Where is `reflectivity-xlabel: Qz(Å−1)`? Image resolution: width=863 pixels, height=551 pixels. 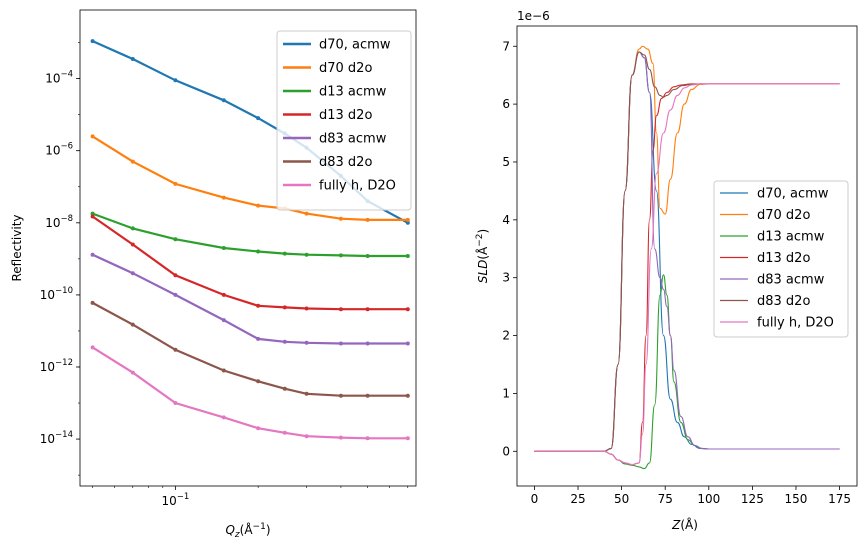
reflectivity-xlabel: Qz(Å−1) is located at coordinates (247, 531).